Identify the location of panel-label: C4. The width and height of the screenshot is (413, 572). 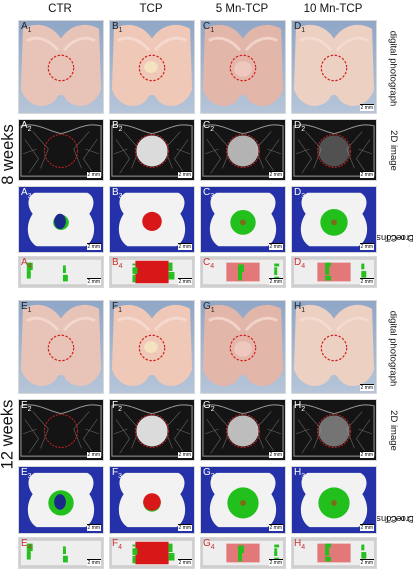
(208, 264).